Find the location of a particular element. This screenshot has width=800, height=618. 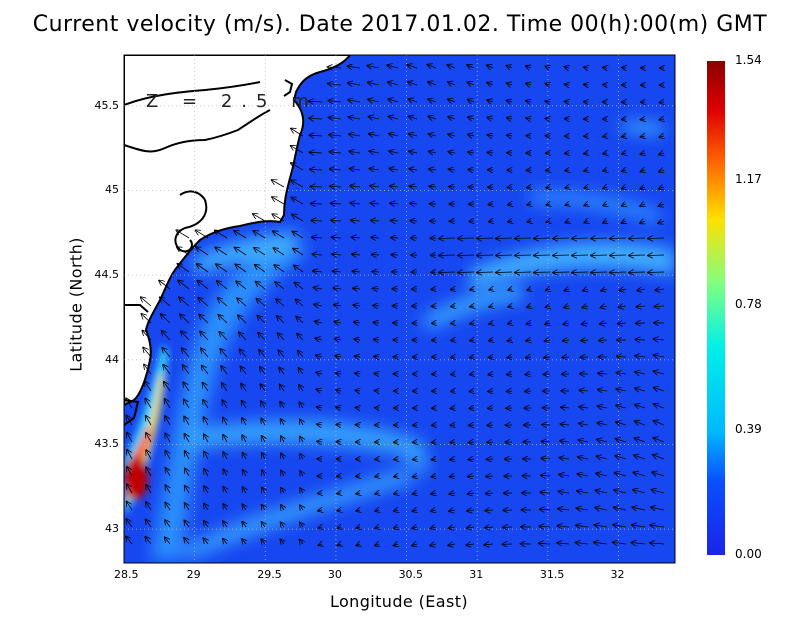

coastline-inner is located at coordinates (197, 167).